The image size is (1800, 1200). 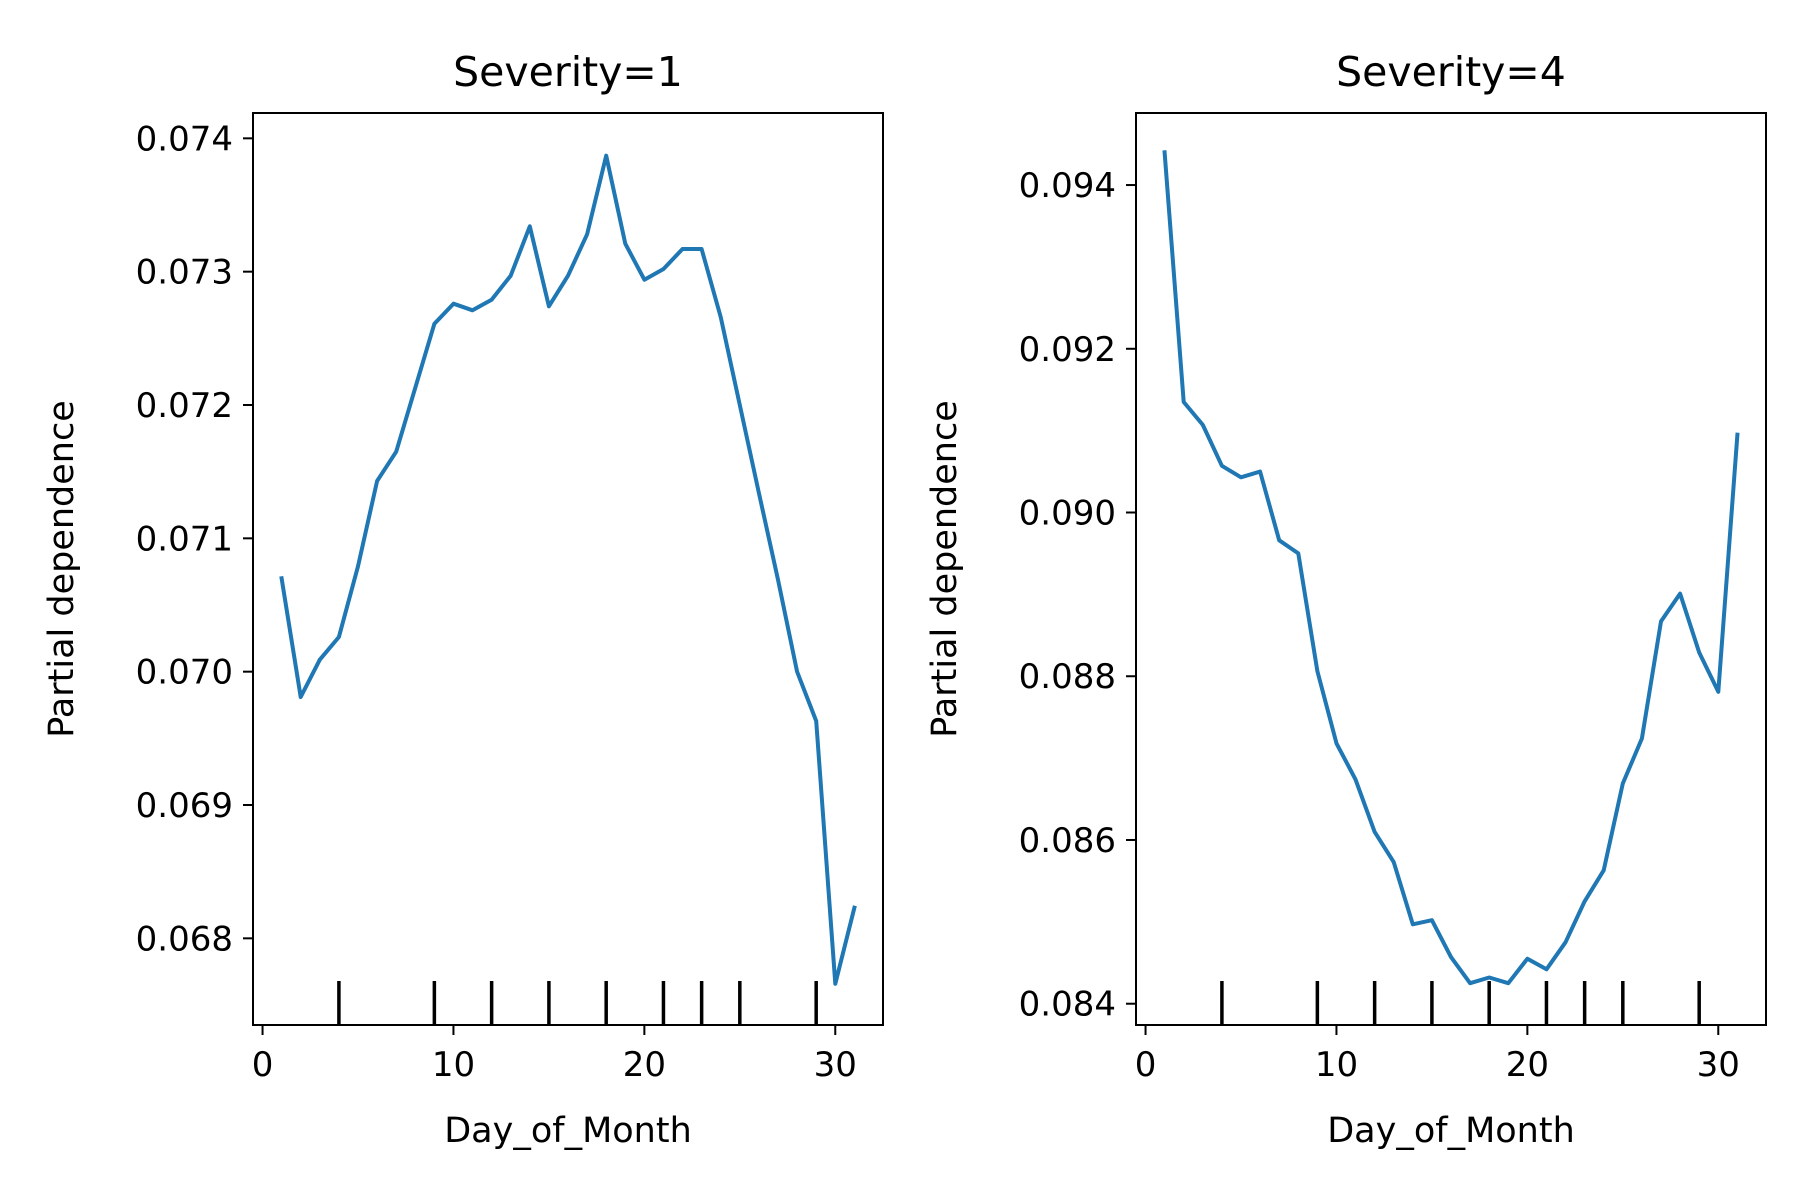 I want to click on y-tick-label: 0.069, so click(x=184, y=806).